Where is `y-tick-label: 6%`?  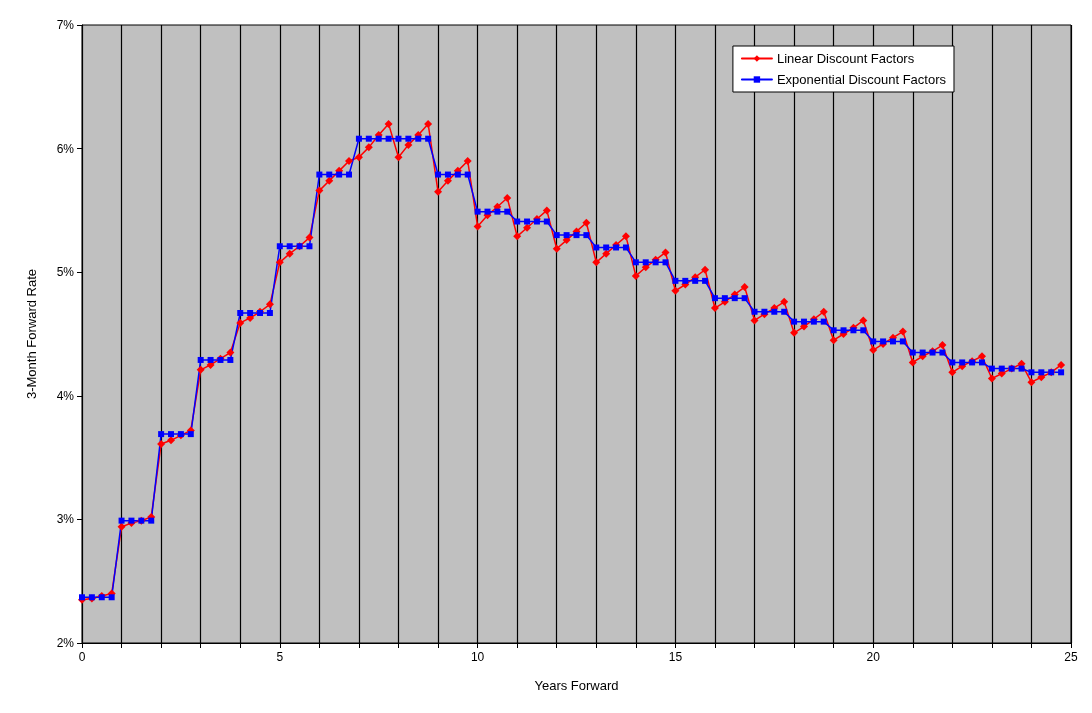 y-tick-label: 6% is located at coordinates (65, 148).